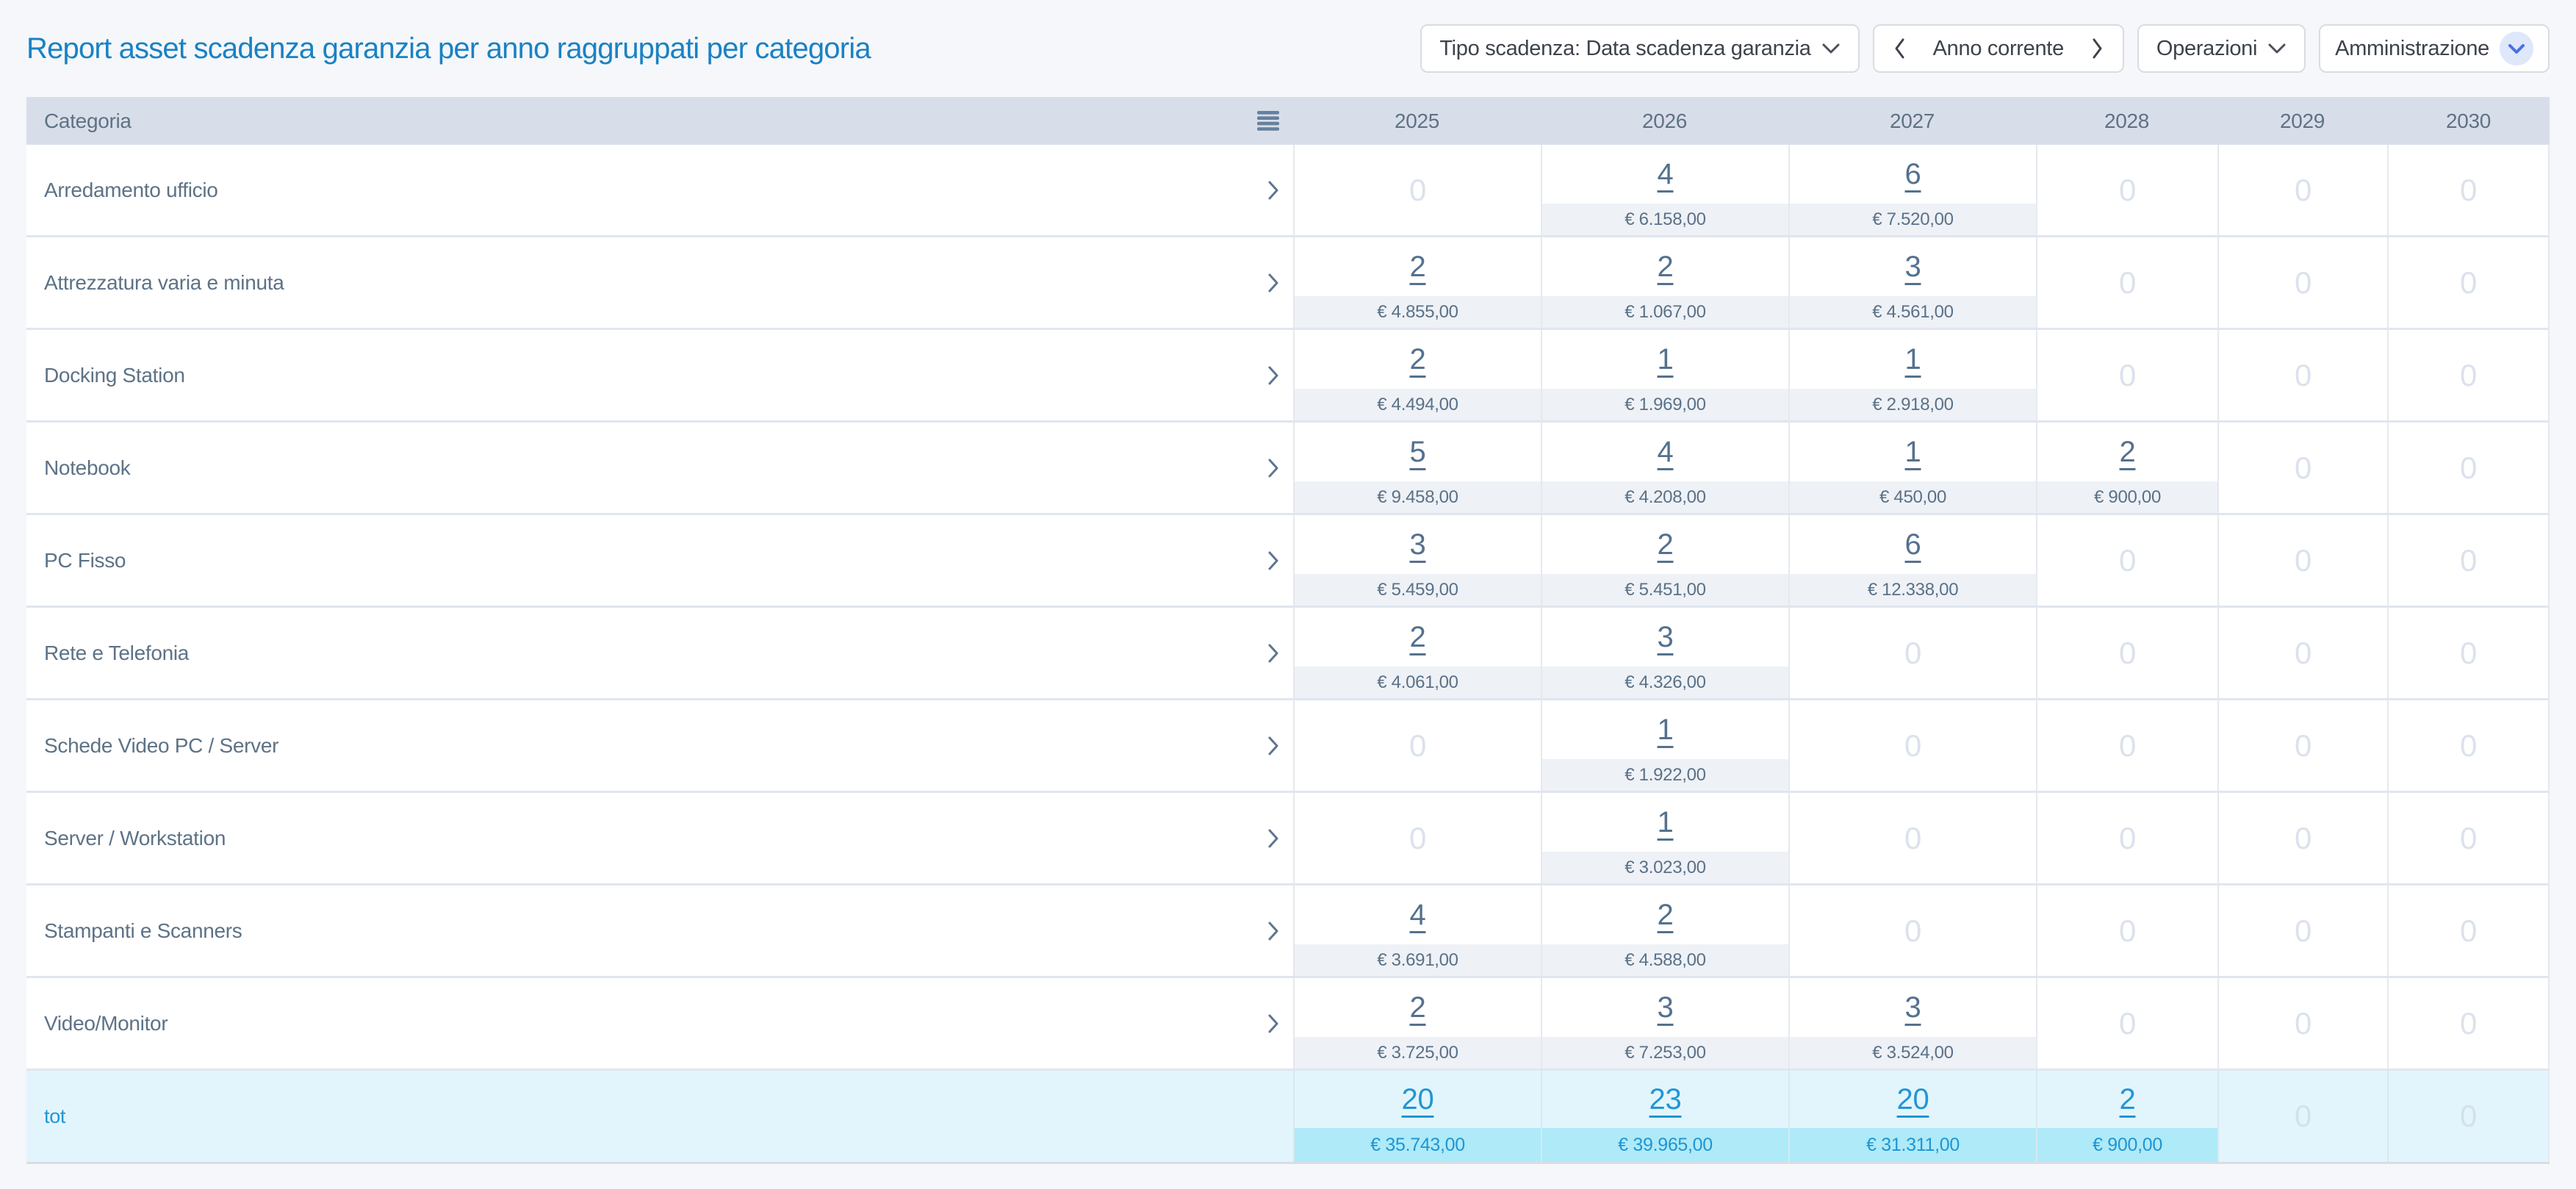 The image size is (2576, 1189). Describe the element at coordinates (1288, 746) in the screenshot. I see `category-row: Schede Video PC / Server 0 1 € 1.922,00 0 0 0 0` at that location.